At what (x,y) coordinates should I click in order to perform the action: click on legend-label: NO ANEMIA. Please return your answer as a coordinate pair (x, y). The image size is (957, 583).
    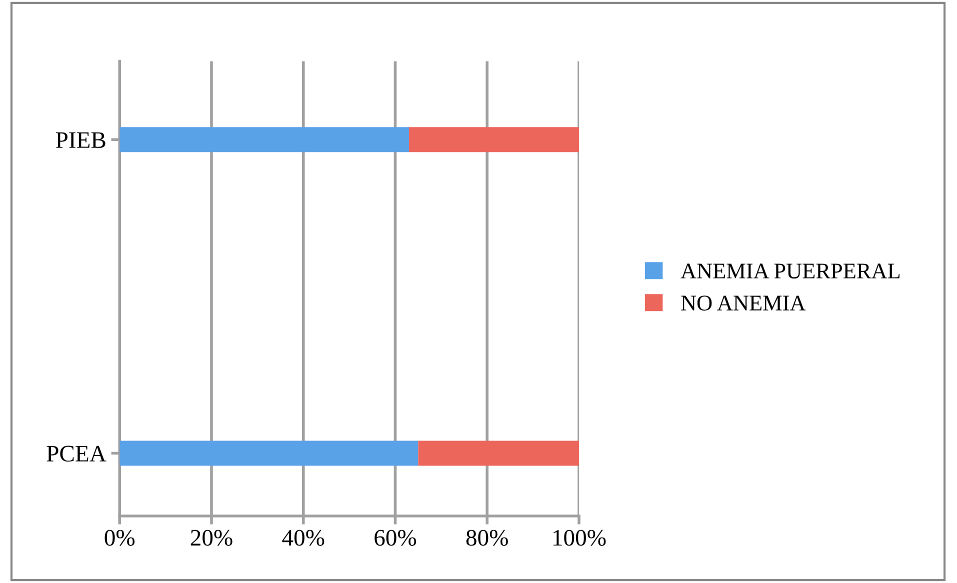
    Looking at the image, I should click on (743, 303).